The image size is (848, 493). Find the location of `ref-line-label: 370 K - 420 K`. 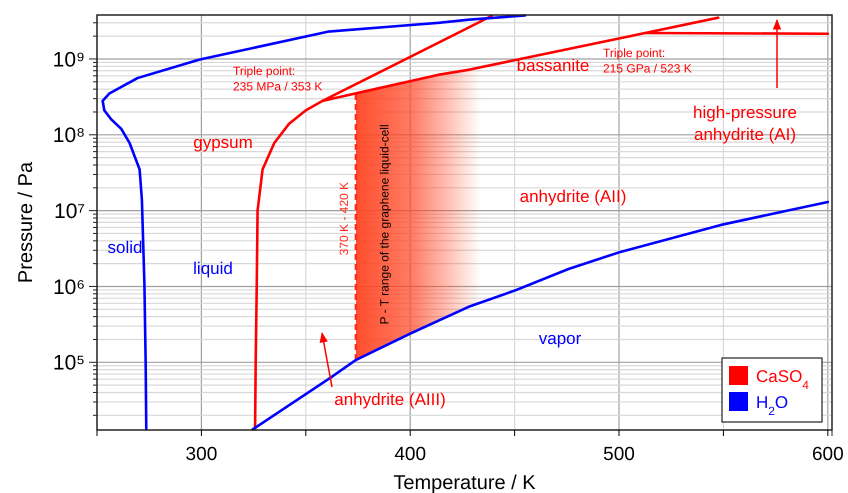

ref-line-label: 370 K - 420 K is located at coordinates (343, 219).